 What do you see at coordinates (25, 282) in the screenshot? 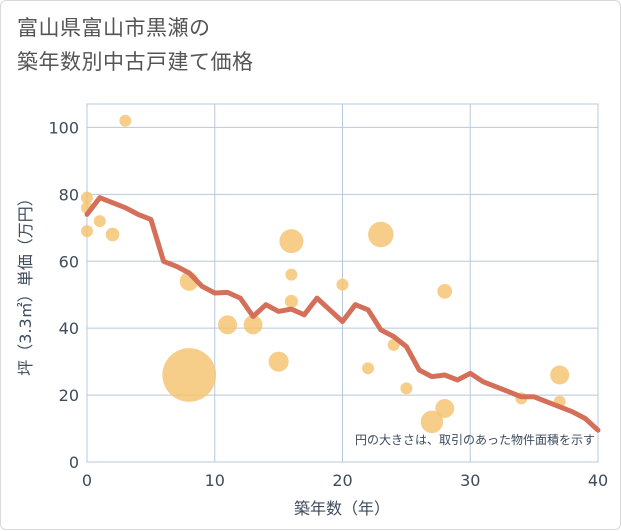
I see `y-axis-label: 坪（3.3㎡）単価（万円）` at bounding box center [25, 282].